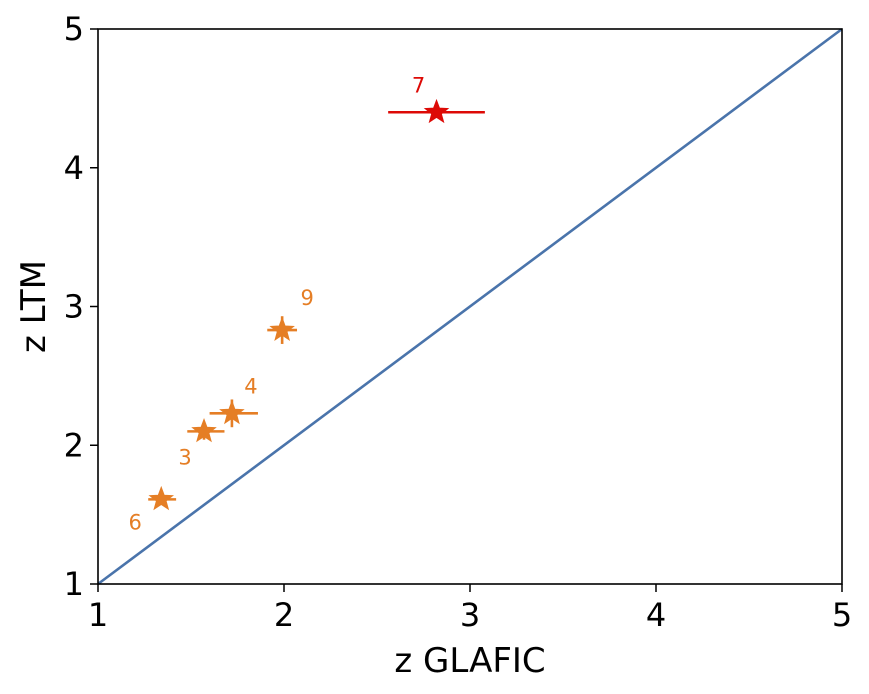 The height and width of the screenshot is (694, 869). I want to click on x-tick-label: 1, so click(98, 615).